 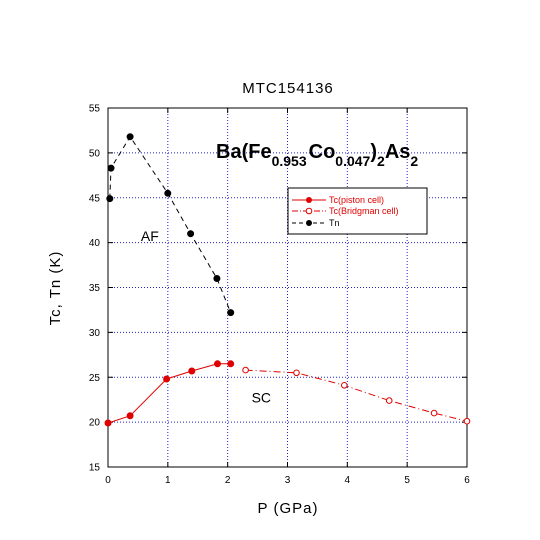 What do you see at coordinates (467, 480) in the screenshot?
I see `x-tick-label: 6` at bounding box center [467, 480].